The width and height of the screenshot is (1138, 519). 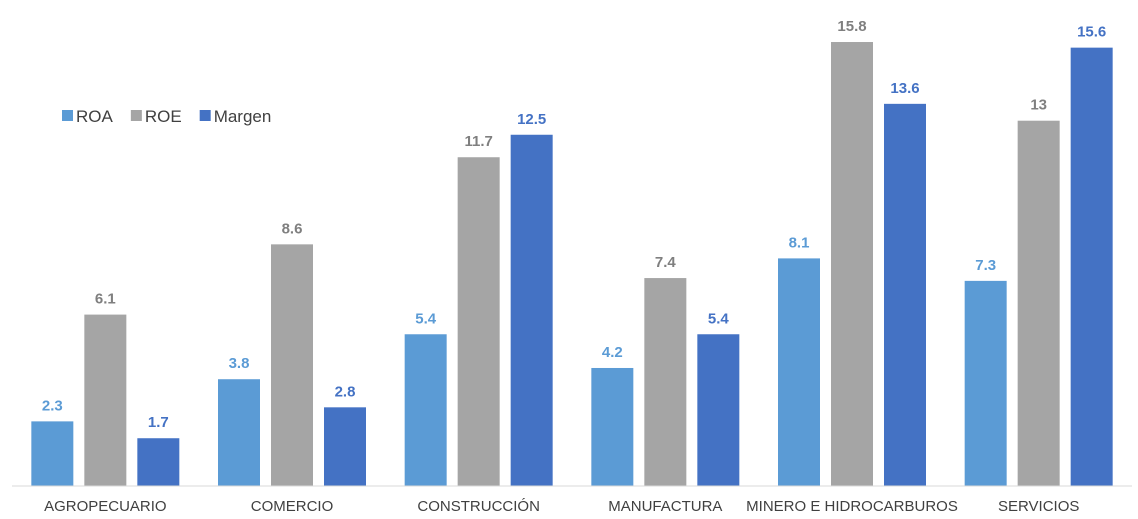 I want to click on data-label-roa-manufactura: 4.2, so click(x=612, y=352).